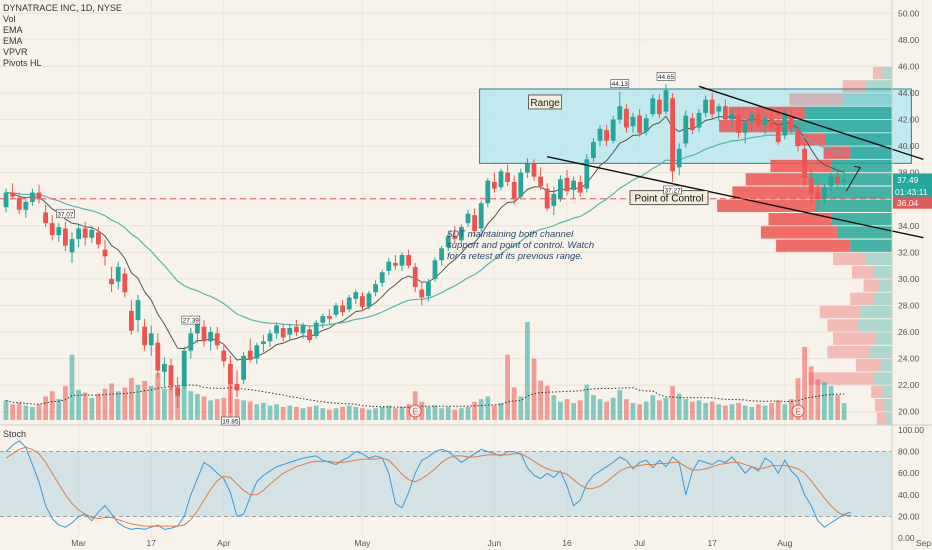 The image size is (932, 550). What do you see at coordinates (22, 63) in the screenshot?
I see `legend-item-pivots: Pivots HL` at bounding box center [22, 63].